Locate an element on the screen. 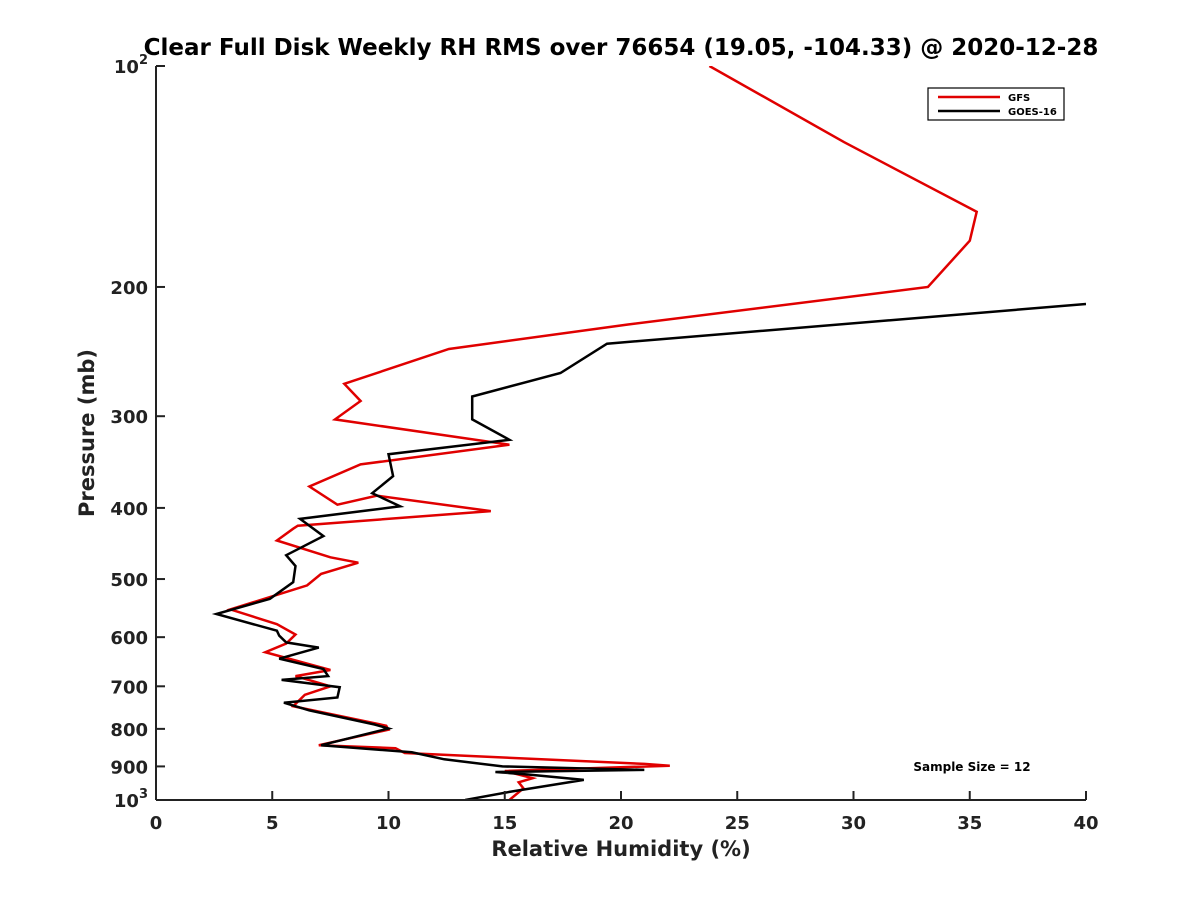 This screenshot has width=1200, height=900. x-tick-label: 0 is located at coordinates (156, 823).